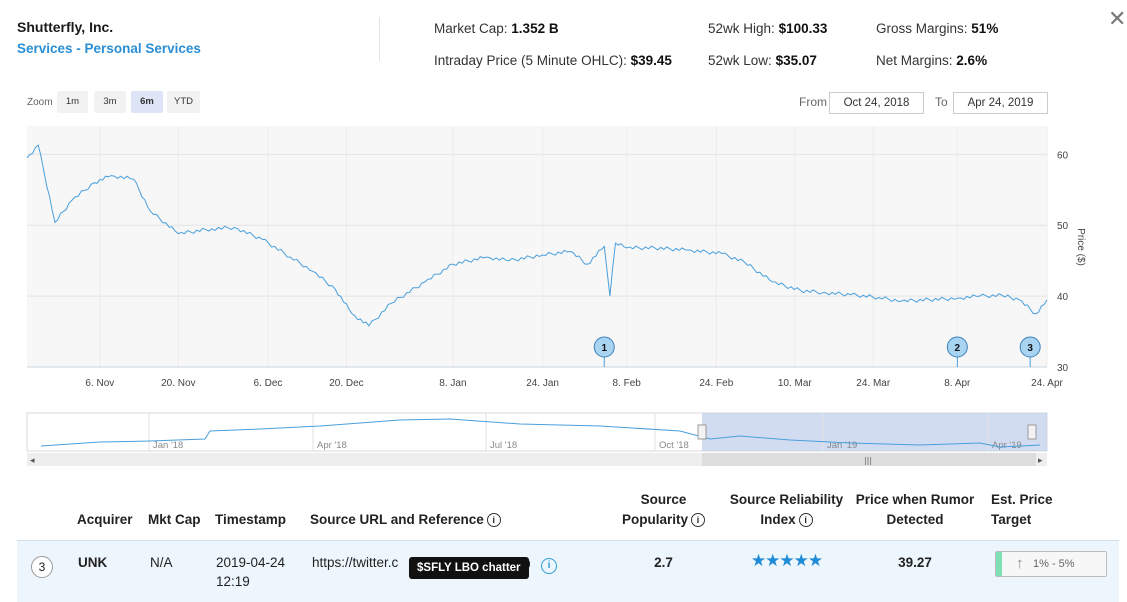 The height and width of the screenshot is (602, 1127). I want to click on navigator-line, so click(540, 433).